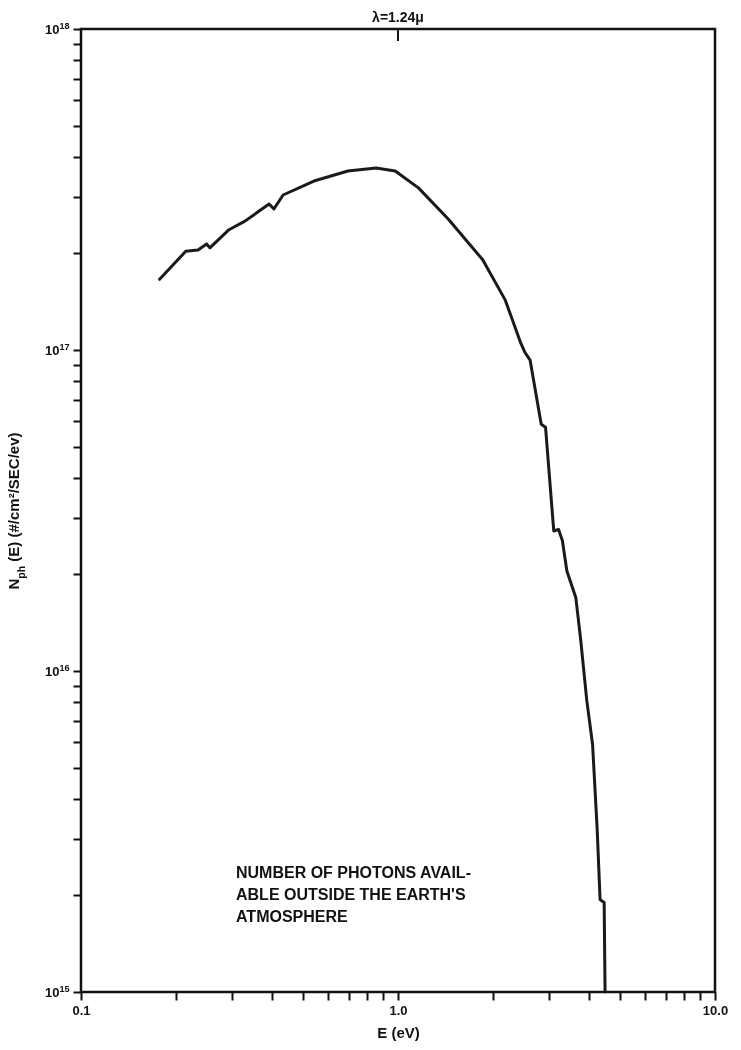 The width and height of the screenshot is (741, 1050). Describe the element at coordinates (57, 670) in the screenshot. I see `y-tick-label: 10$^{16}$` at that location.